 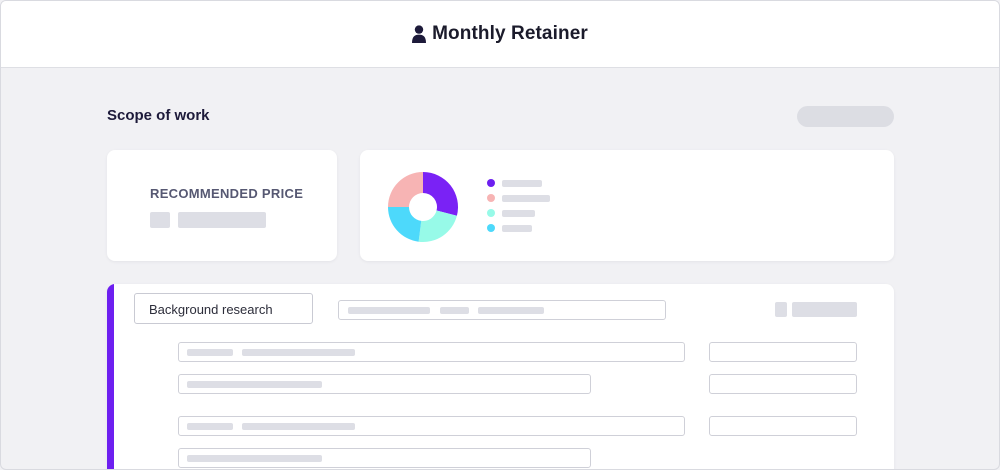 What do you see at coordinates (158, 115) in the screenshot?
I see `section-title: Scope of work` at bounding box center [158, 115].